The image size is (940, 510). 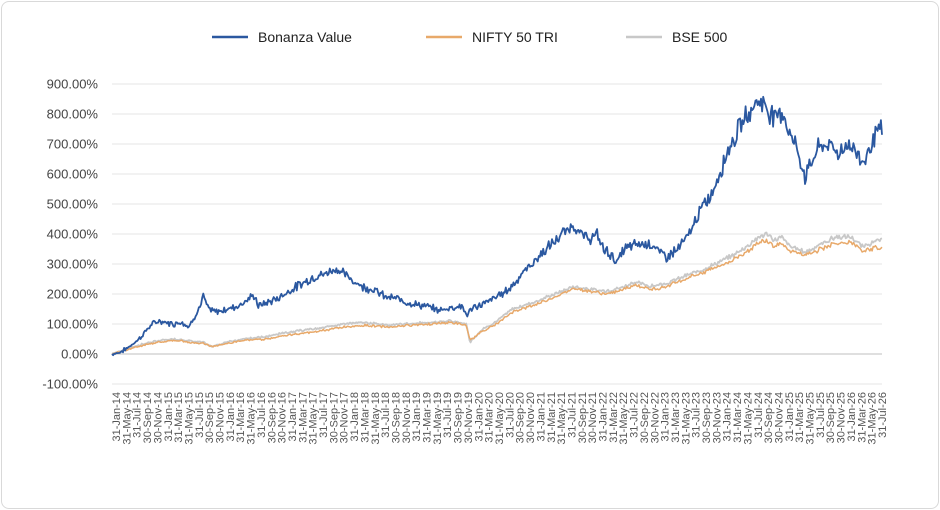 I want to click on x-tick-label: 31-Mar-22, so click(x=614, y=417).